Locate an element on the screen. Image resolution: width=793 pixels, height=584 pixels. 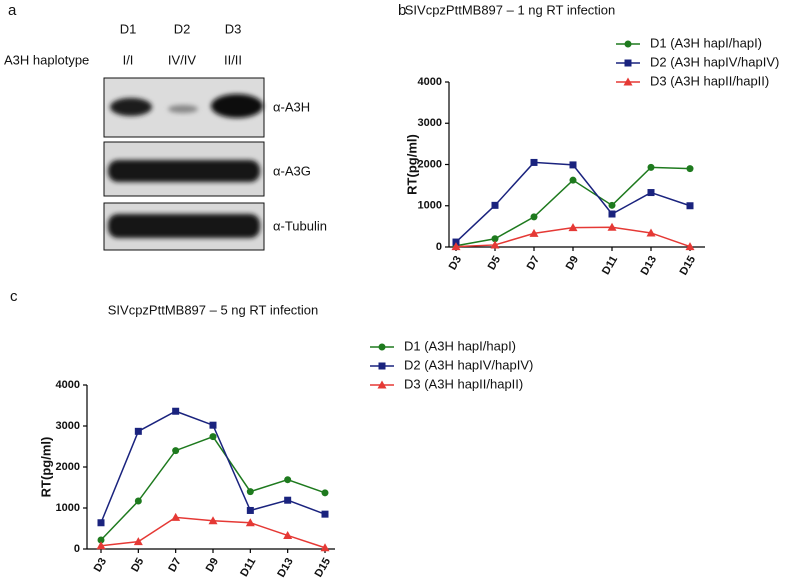
blot-label: α-Tubulin is located at coordinates (300, 225).